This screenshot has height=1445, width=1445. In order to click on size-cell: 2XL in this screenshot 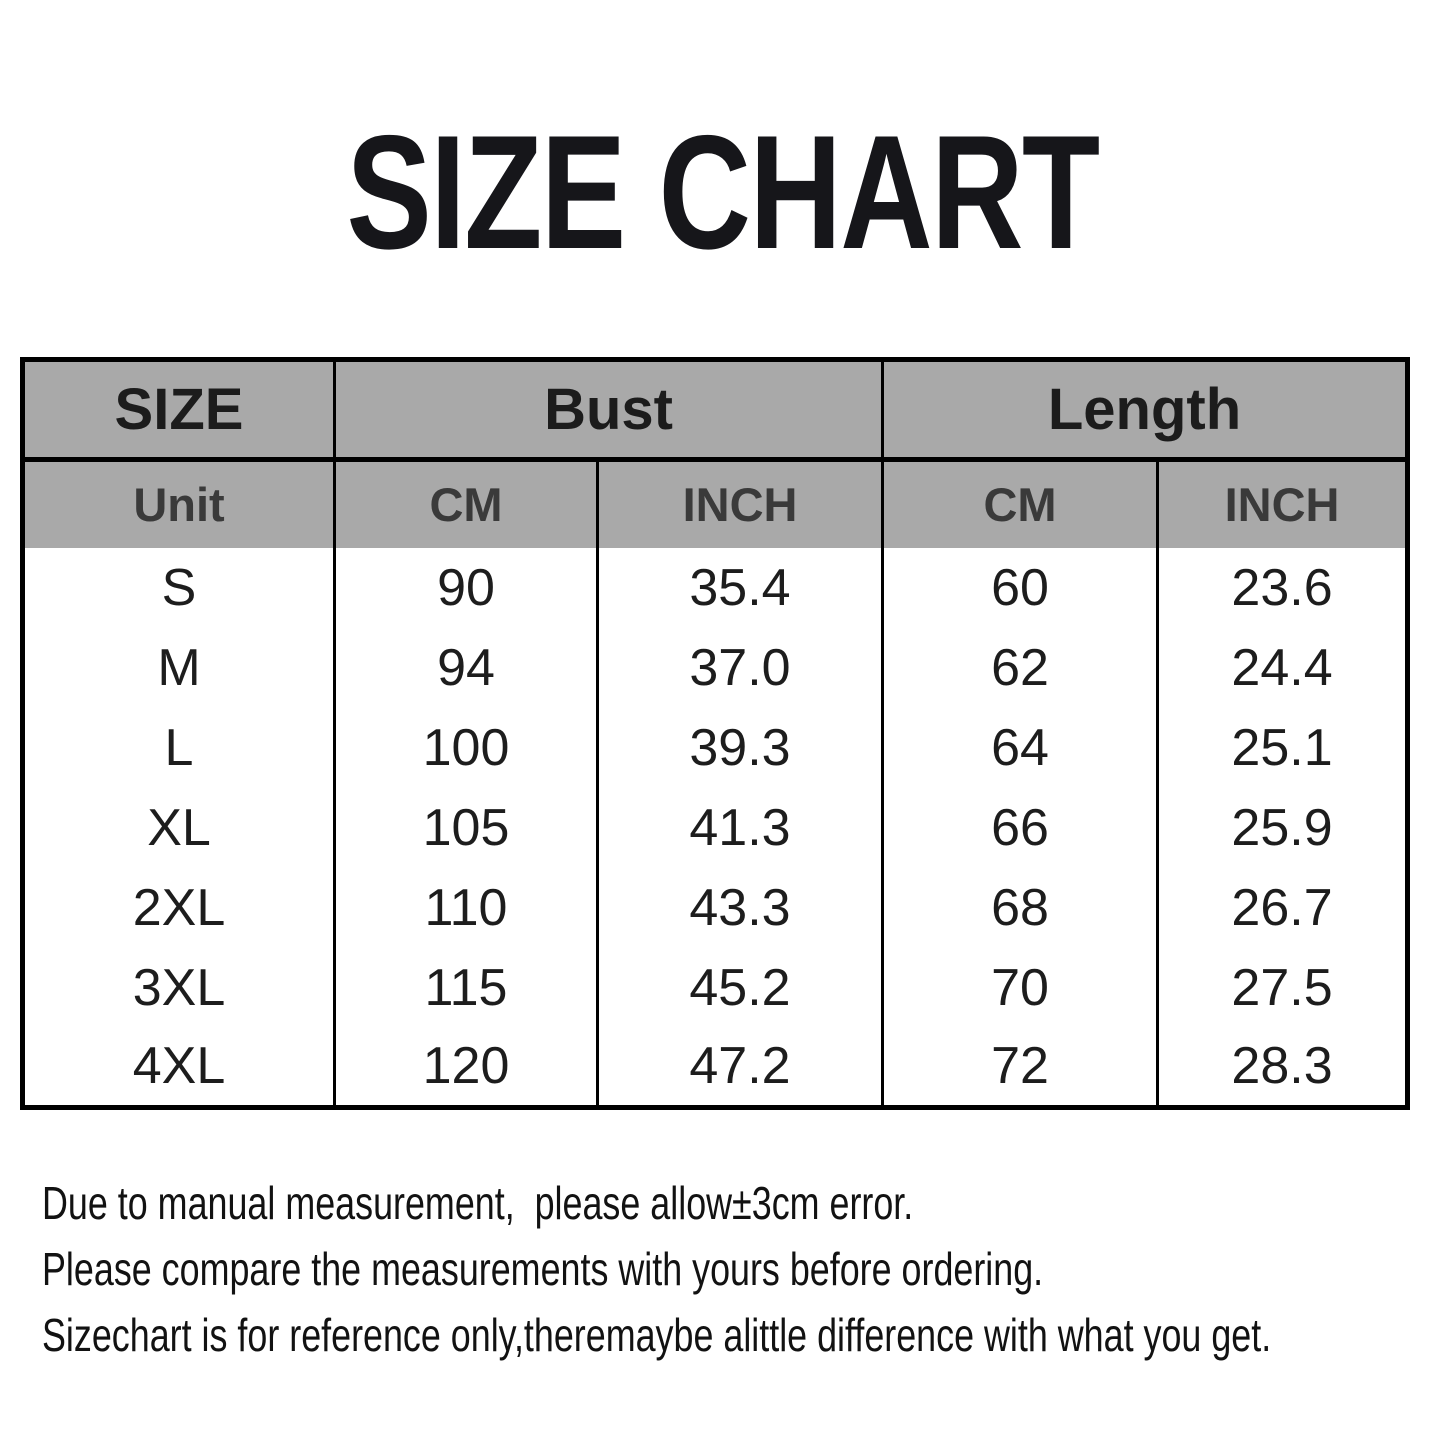, I will do `click(179, 907)`.